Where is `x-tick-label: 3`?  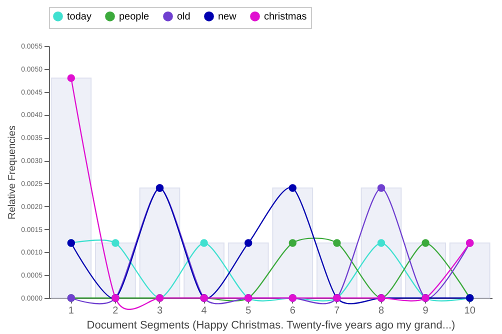 x-tick-label: 3 is located at coordinates (159, 311).